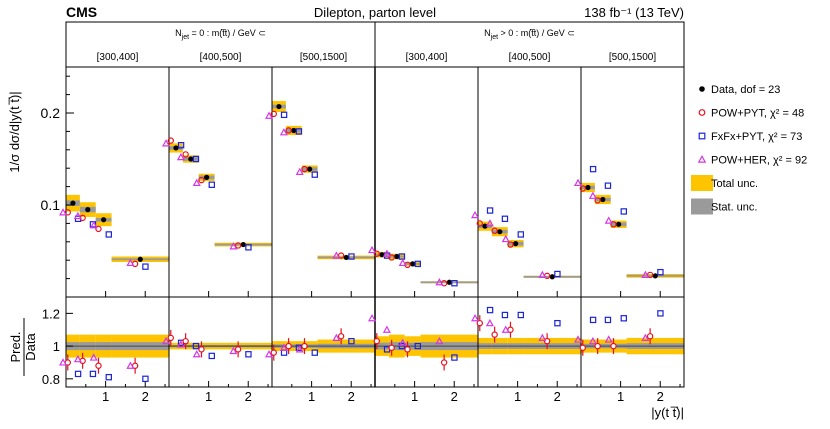 The width and height of the screenshot is (830, 429). What do you see at coordinates (756, 137) in the screenshot?
I see `legend-label: FxFx+PYT, χ² = 73` at bounding box center [756, 137].